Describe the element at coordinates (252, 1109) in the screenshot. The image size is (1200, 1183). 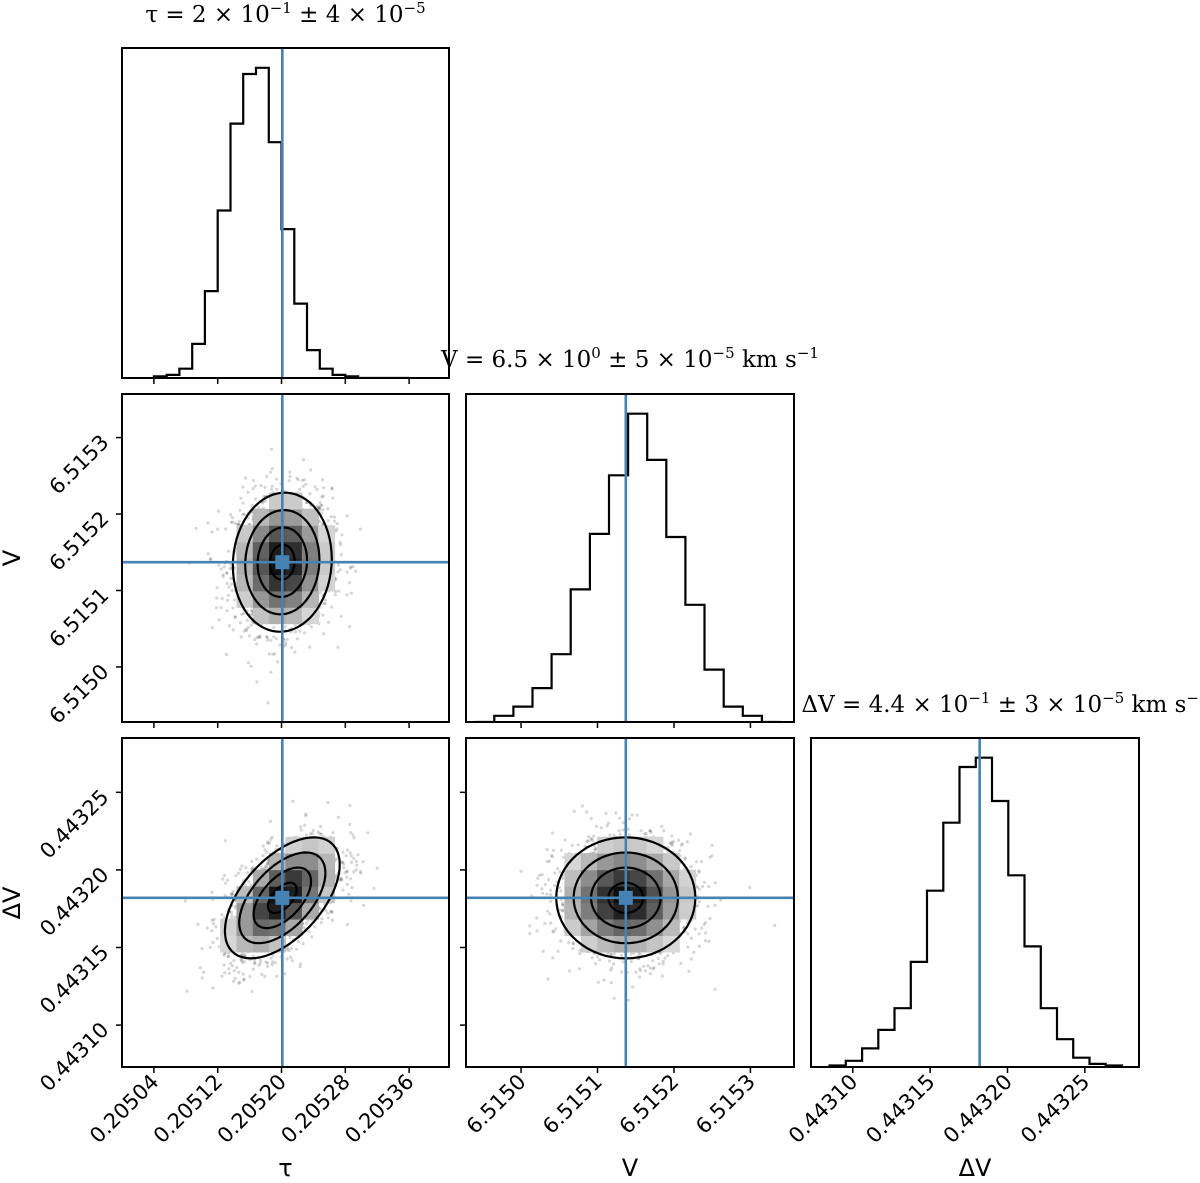
I see `x-tick-label: 0.20520` at that location.